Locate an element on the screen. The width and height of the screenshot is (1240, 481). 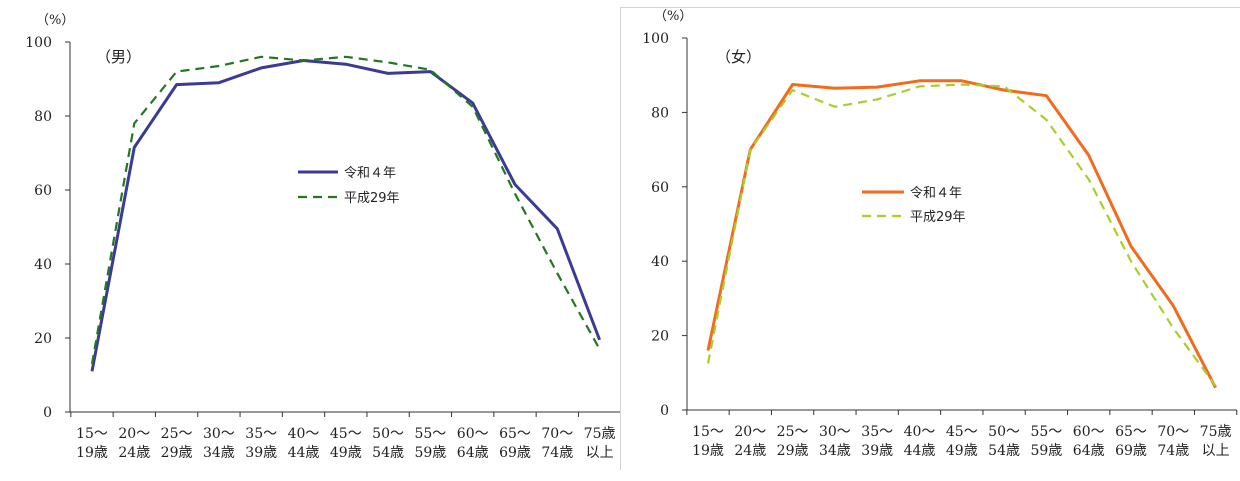
panel-top-rule is located at coordinates (930, 7).